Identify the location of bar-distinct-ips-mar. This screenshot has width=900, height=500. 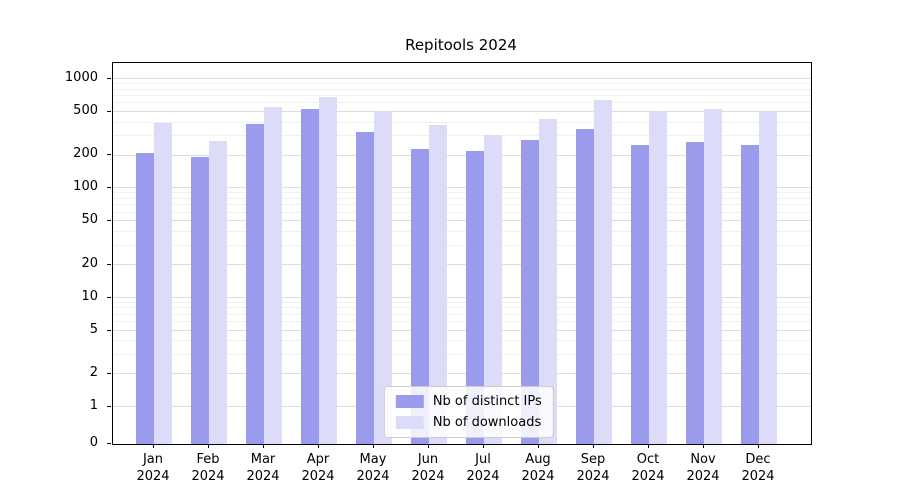
(255, 283).